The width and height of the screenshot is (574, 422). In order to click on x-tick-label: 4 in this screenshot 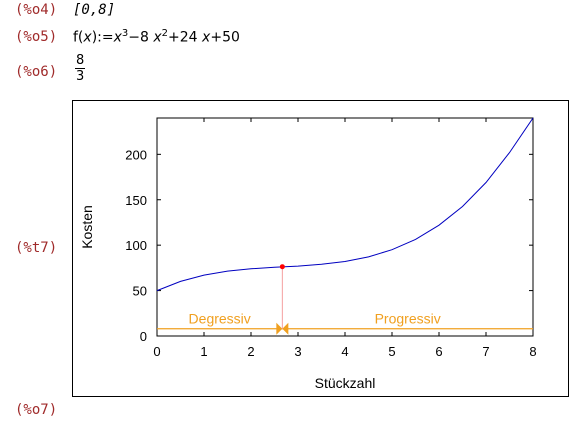, I will do `click(344, 351)`.